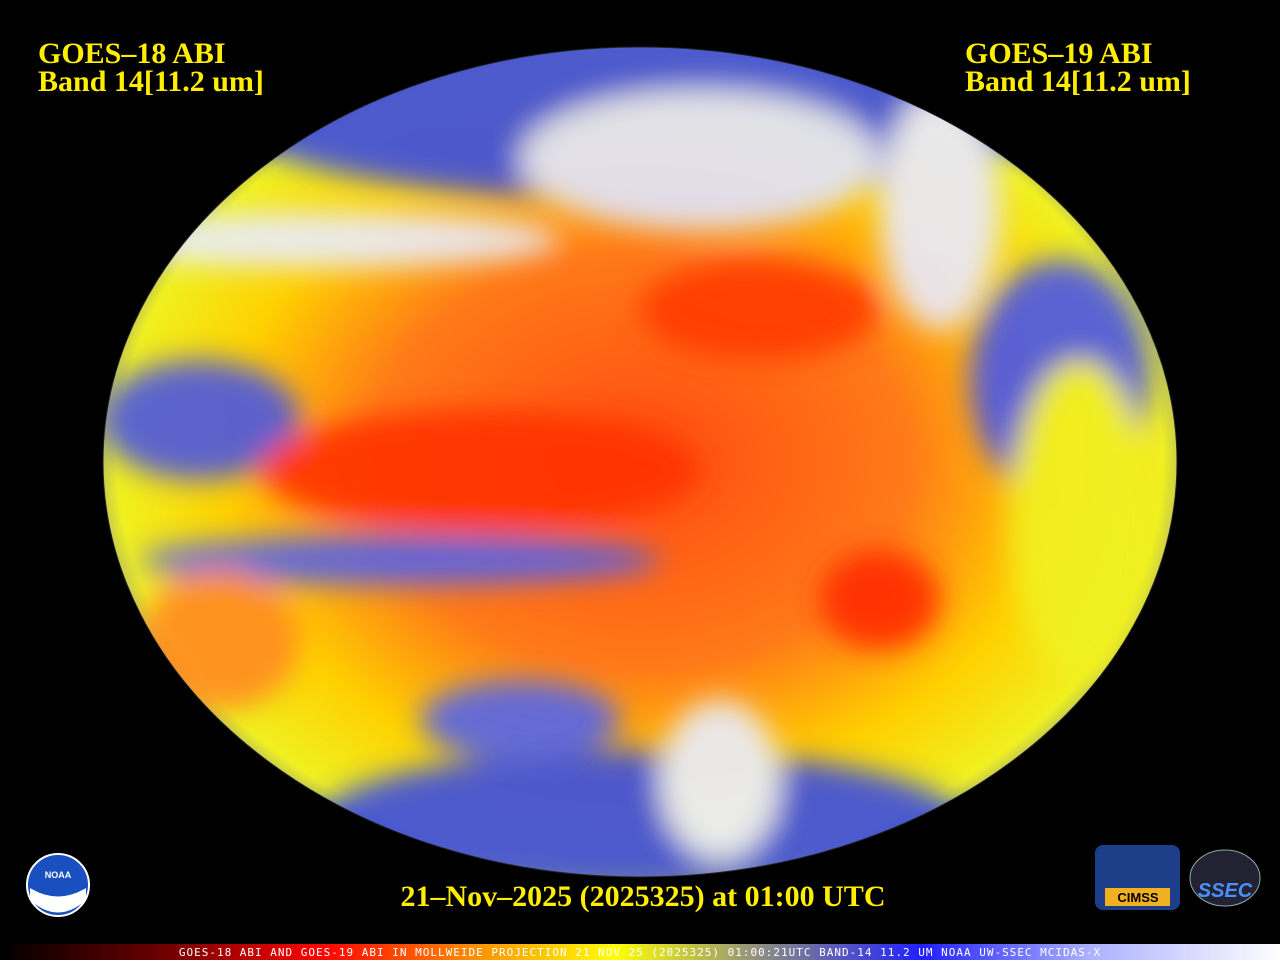 The height and width of the screenshot is (960, 1280). What do you see at coordinates (1225, 878) in the screenshot?
I see `ssec-logo: SSEC` at bounding box center [1225, 878].